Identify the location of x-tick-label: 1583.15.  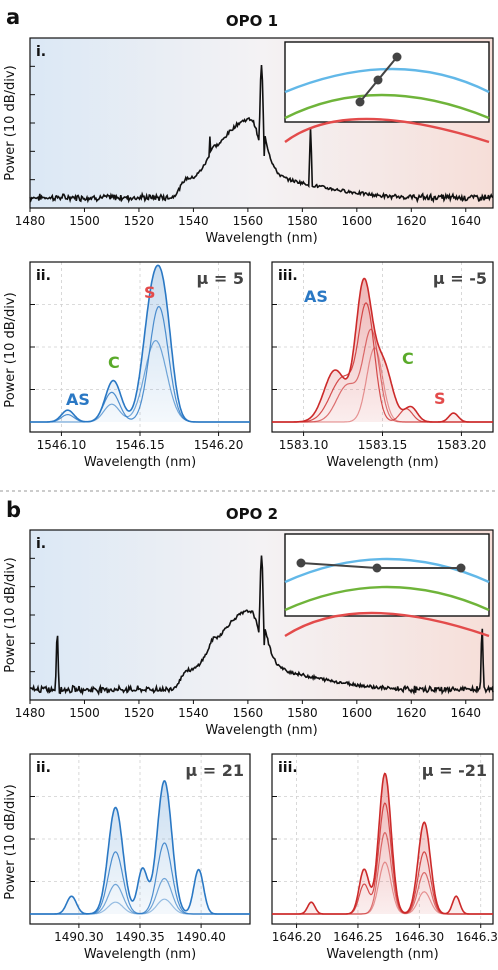
(383, 445).